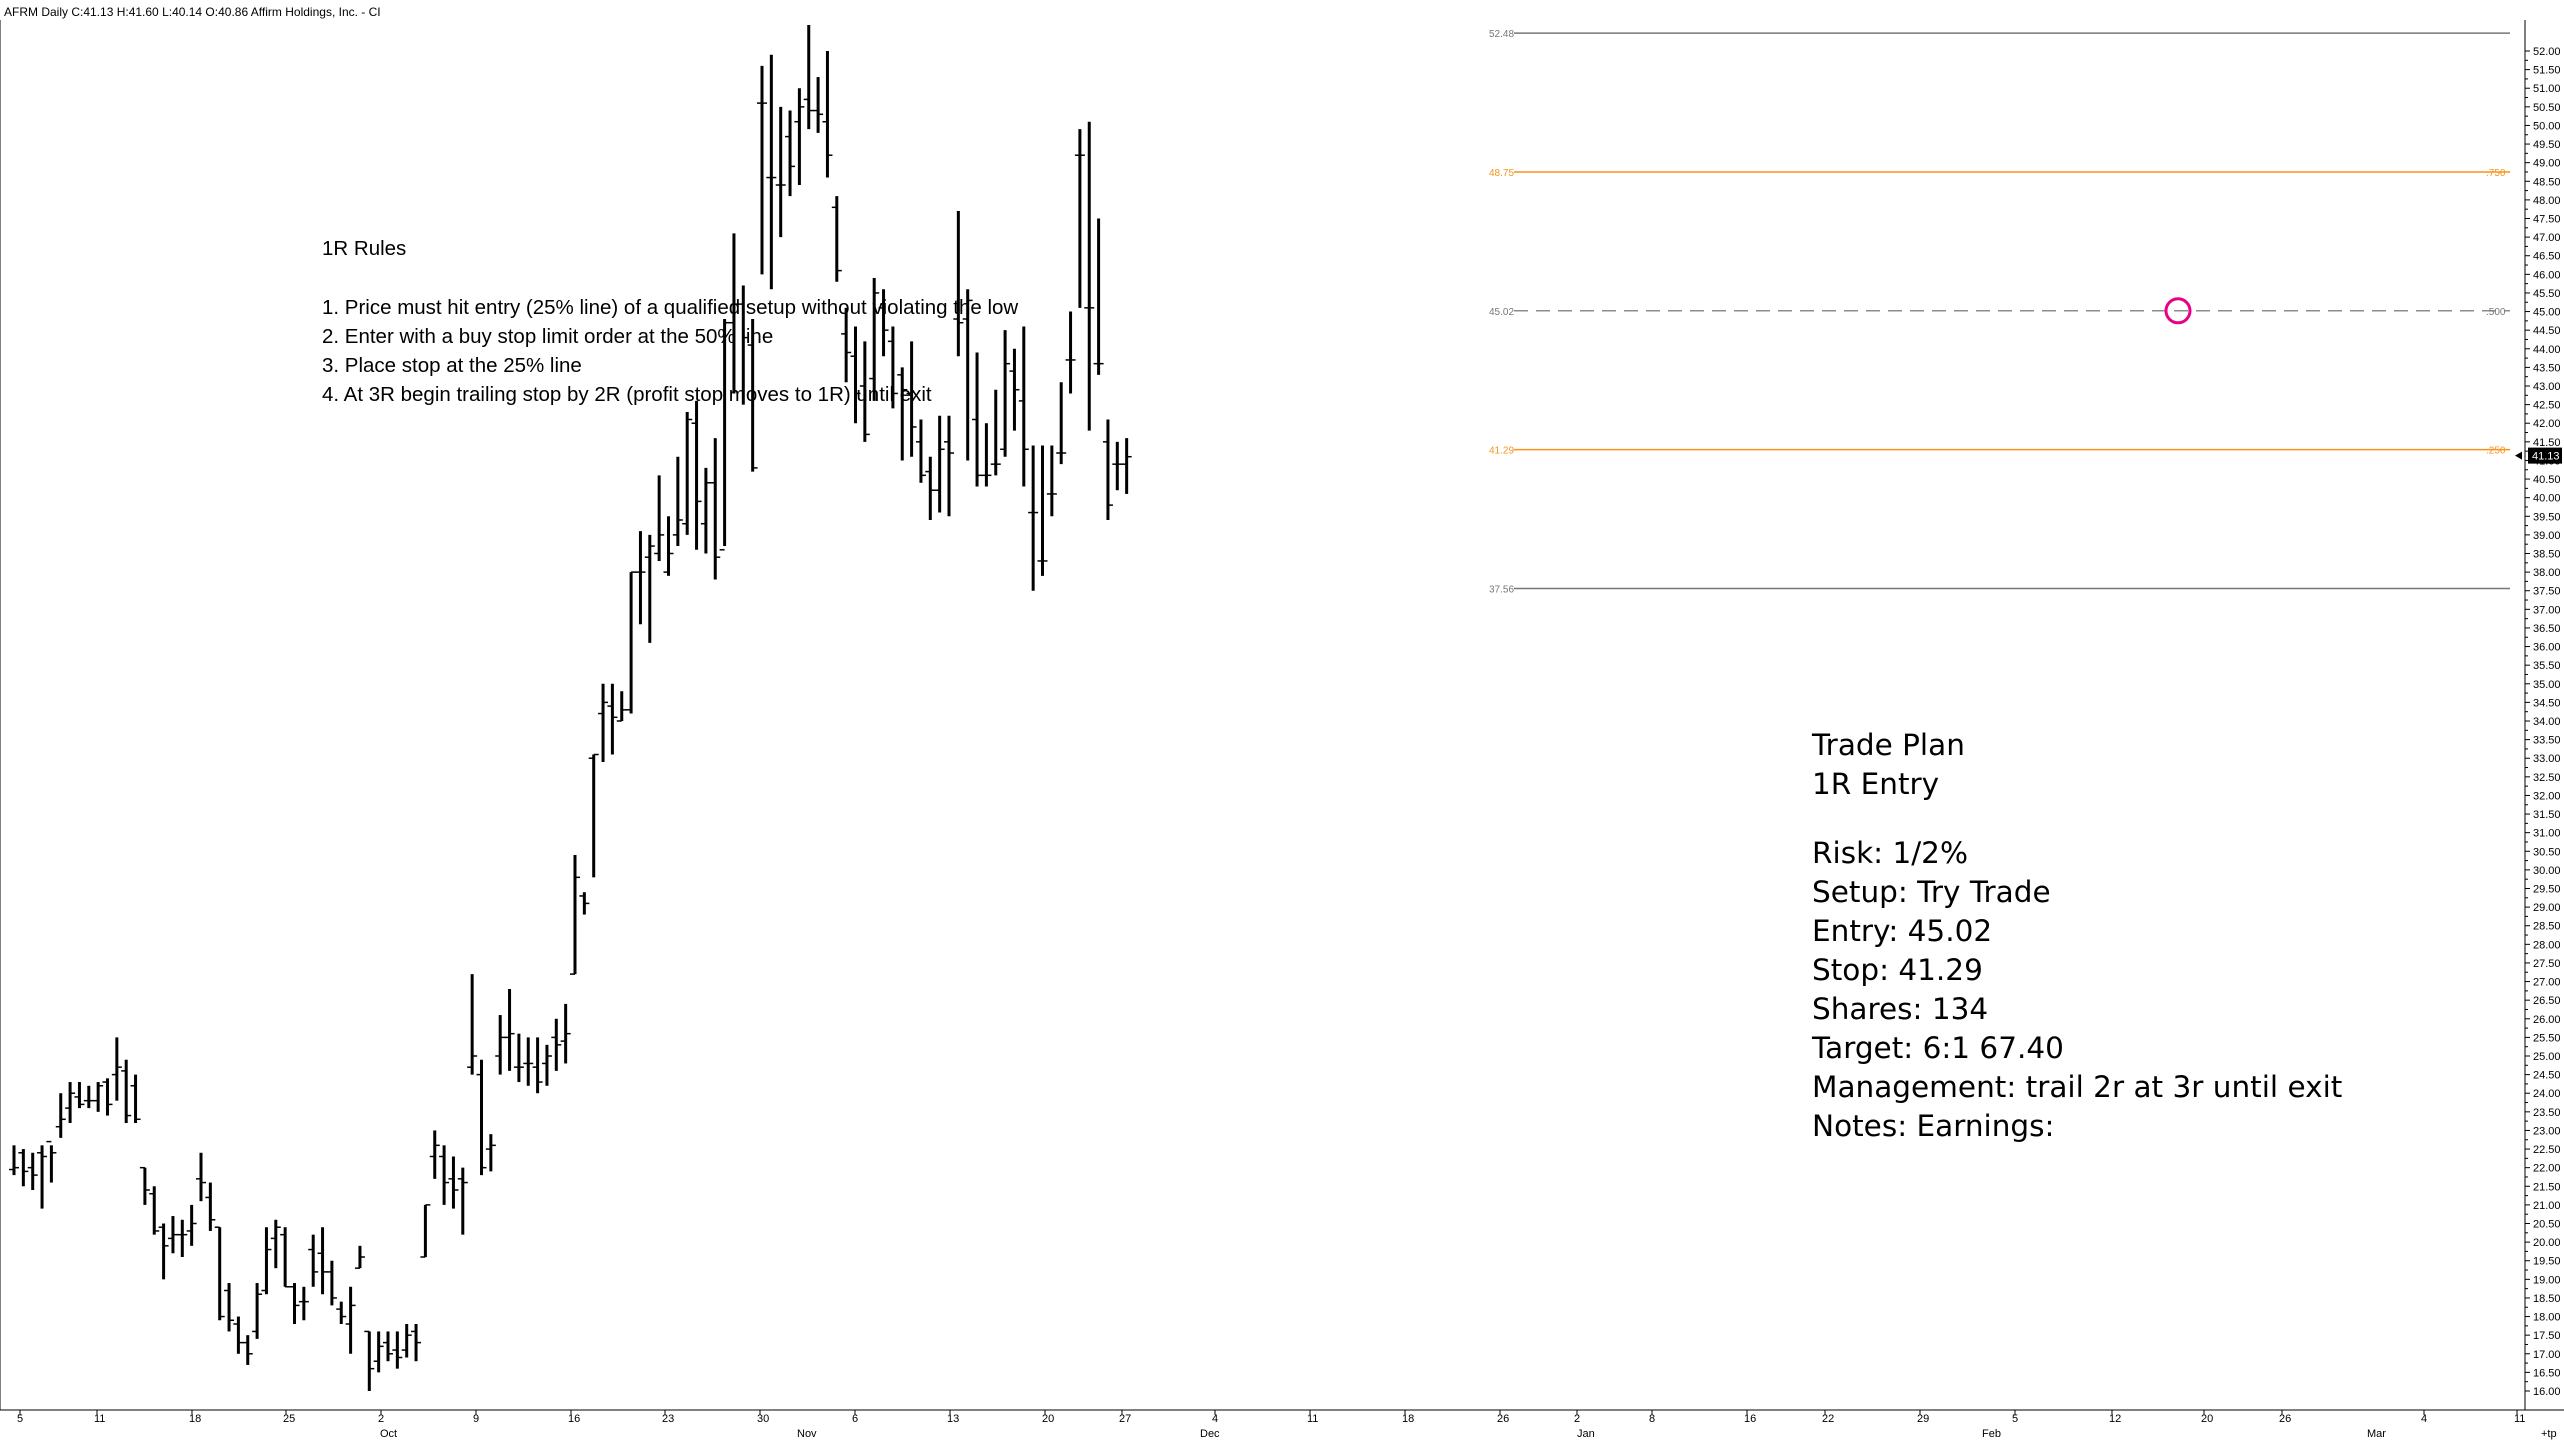 Image resolution: width=2564 pixels, height=1444 pixels. What do you see at coordinates (1923, 1419) in the screenshot?
I see `x-day-label: 29` at bounding box center [1923, 1419].